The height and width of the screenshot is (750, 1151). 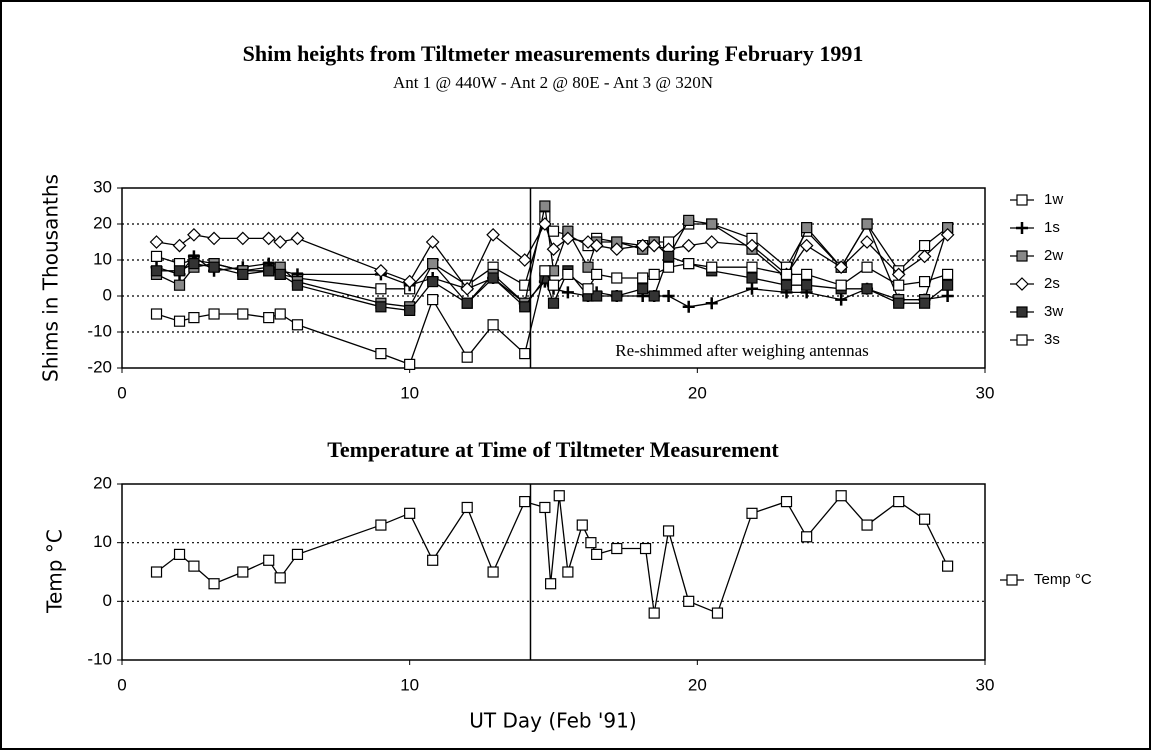 What do you see at coordinates (1035, 339) in the screenshot?
I see `legend-item: 3s` at bounding box center [1035, 339].